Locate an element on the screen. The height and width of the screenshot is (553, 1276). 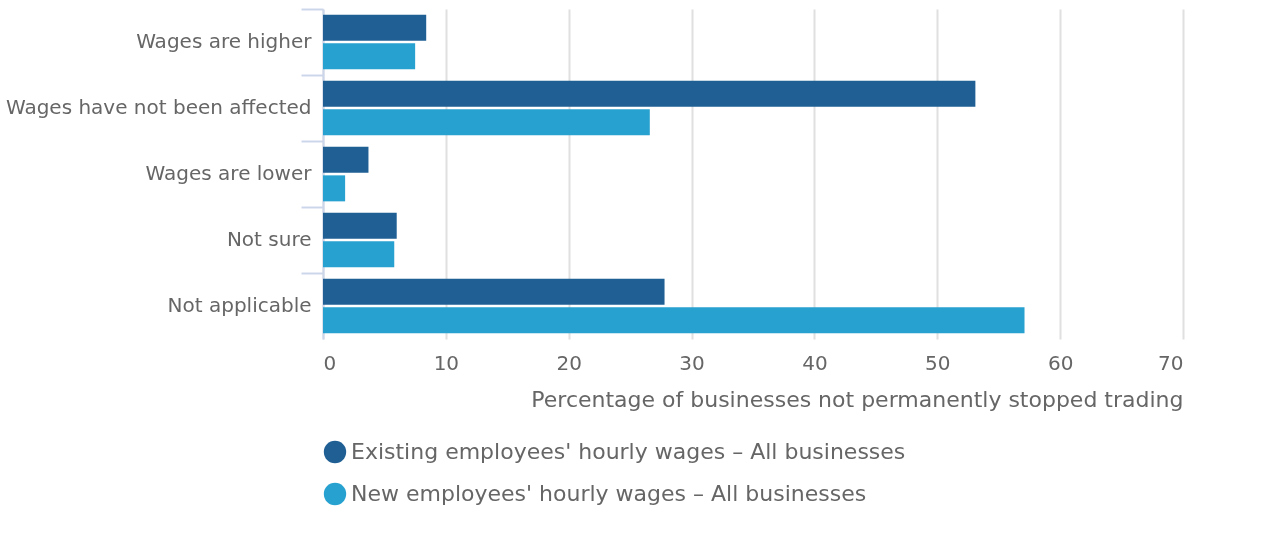
y-tick-label: Not applicable is located at coordinates (239, 305).